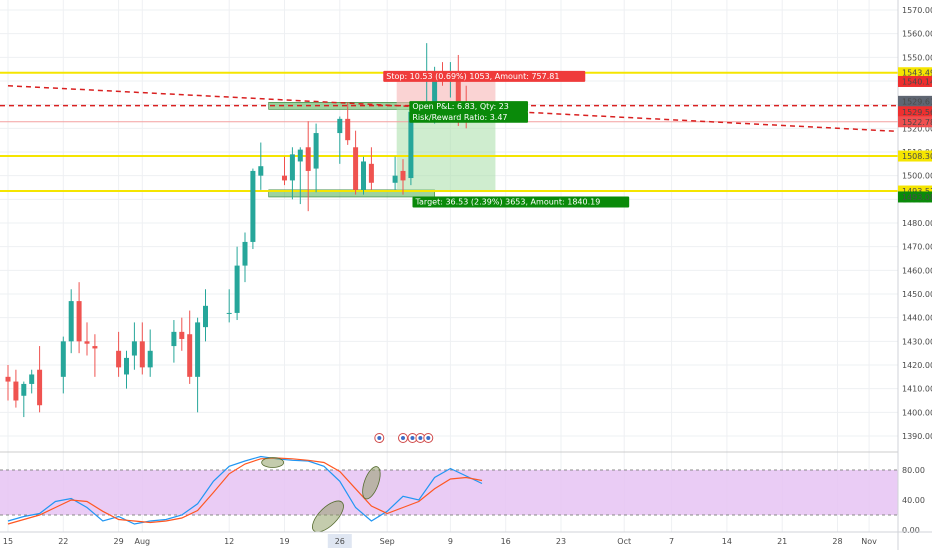  Describe the element at coordinates (782, 541) in the screenshot. I see `time-tick: 21` at that location.